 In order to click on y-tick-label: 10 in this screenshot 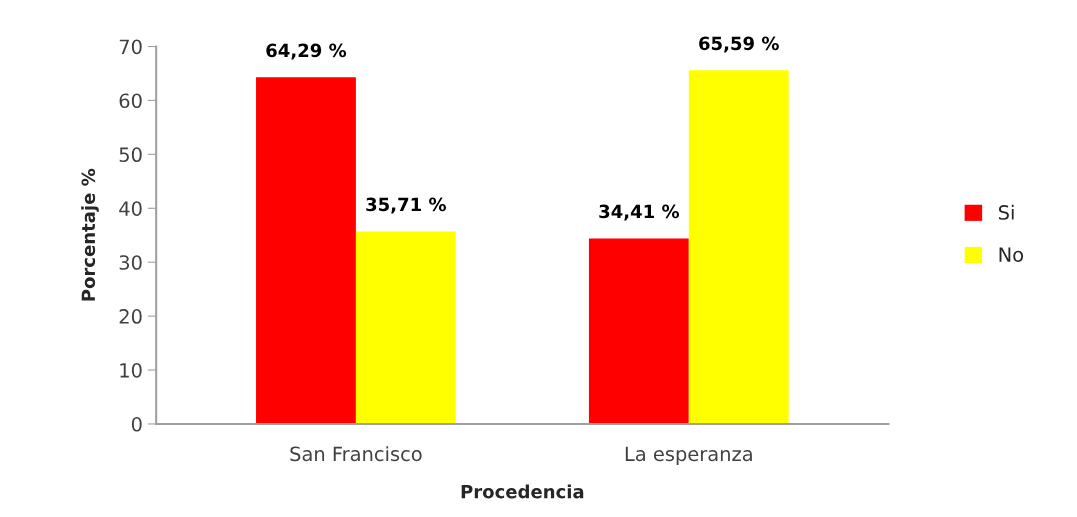, I will do `click(131, 370)`.